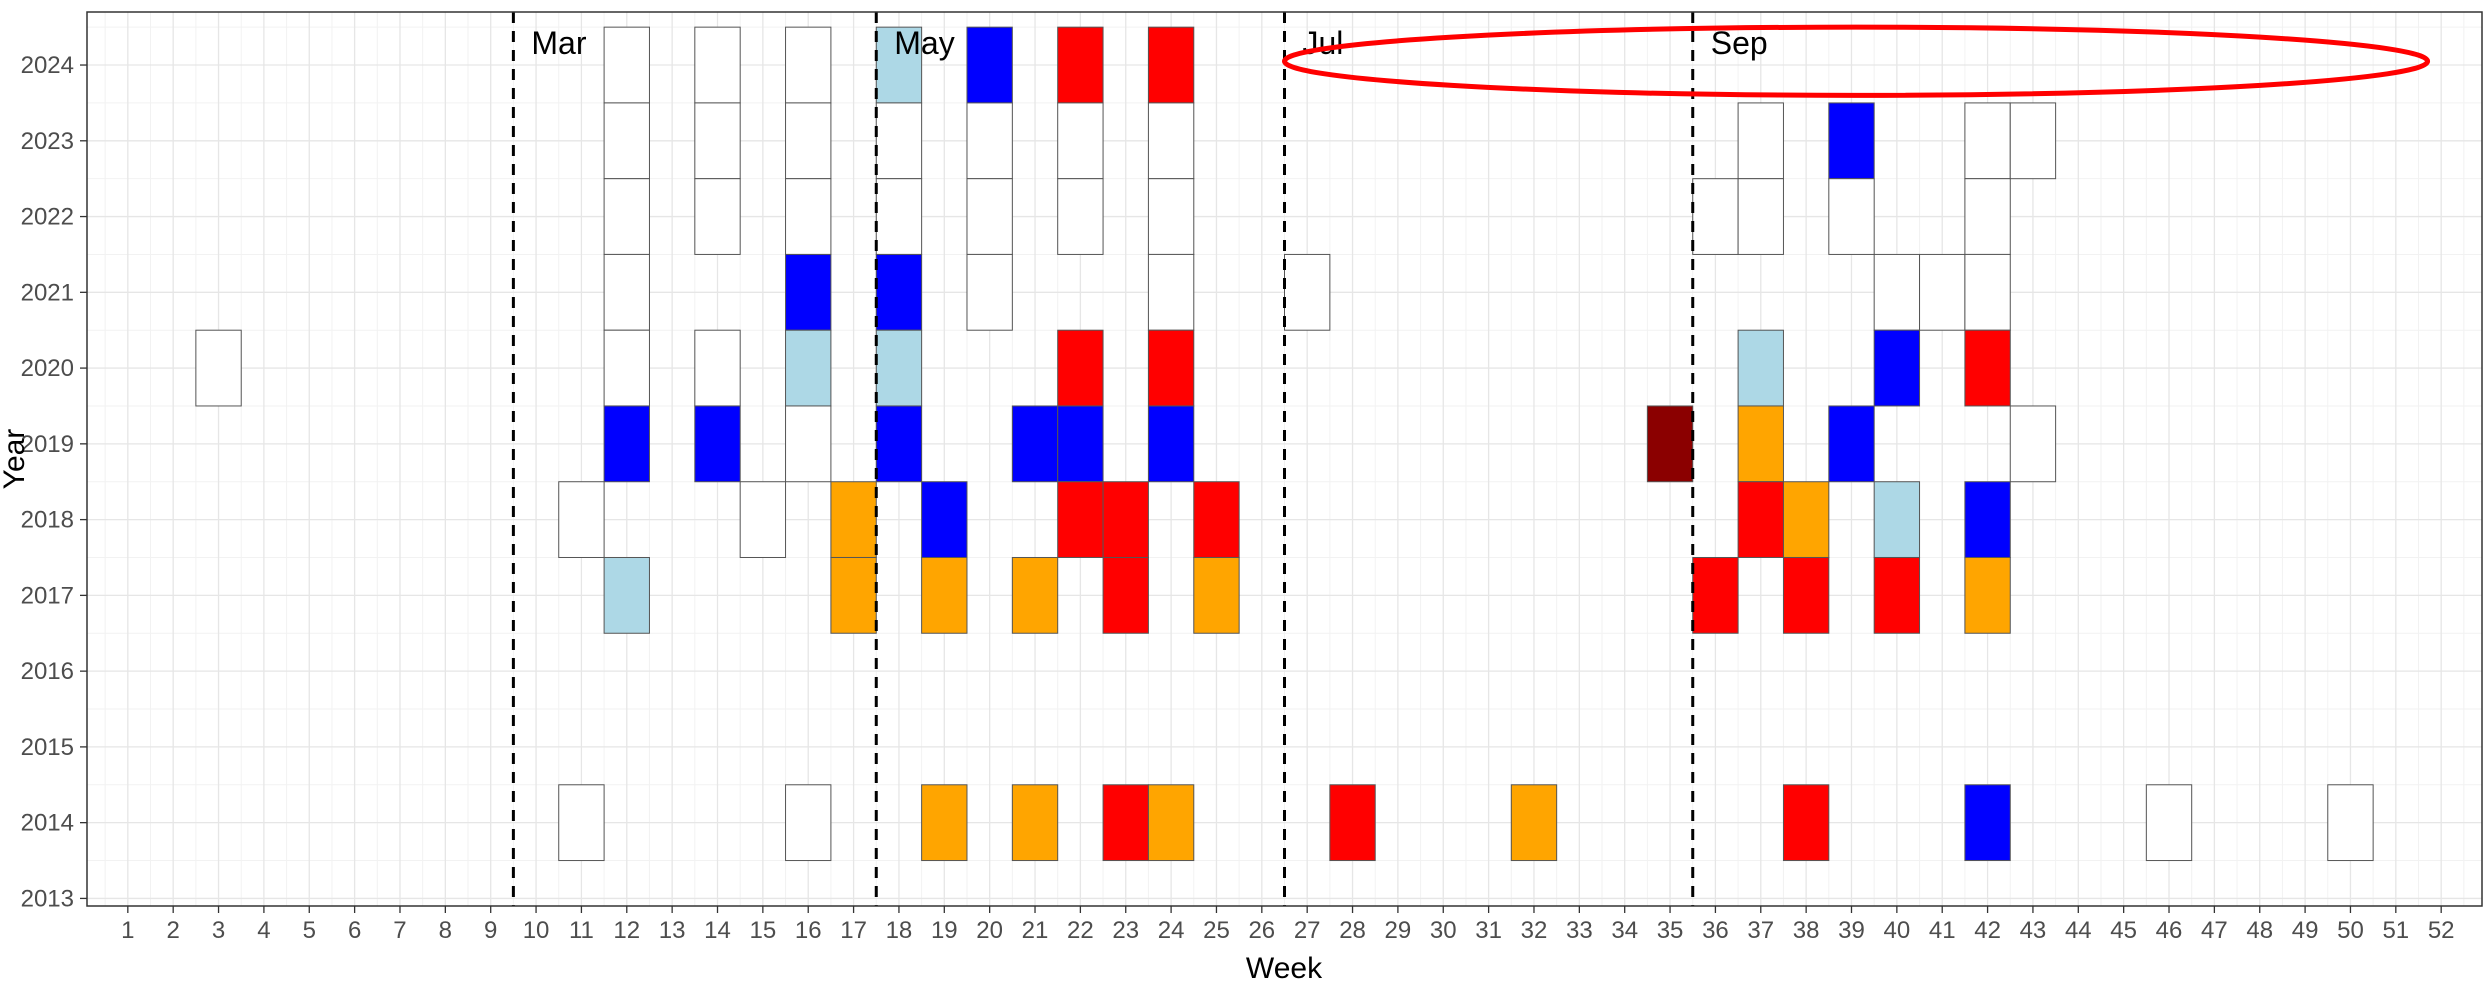 The height and width of the screenshot is (987, 2483). I want to click on tile-2022-w37, so click(1760, 216).